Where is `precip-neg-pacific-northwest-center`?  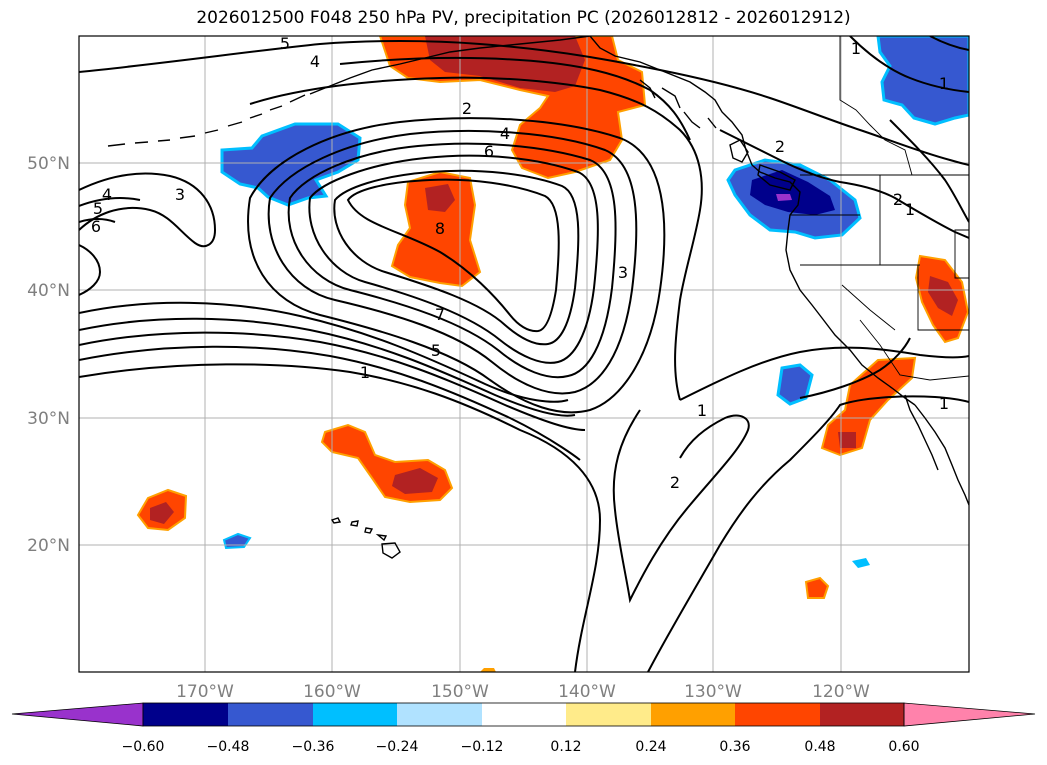 precip-neg-pacific-northwest-center is located at coordinates (784, 197).